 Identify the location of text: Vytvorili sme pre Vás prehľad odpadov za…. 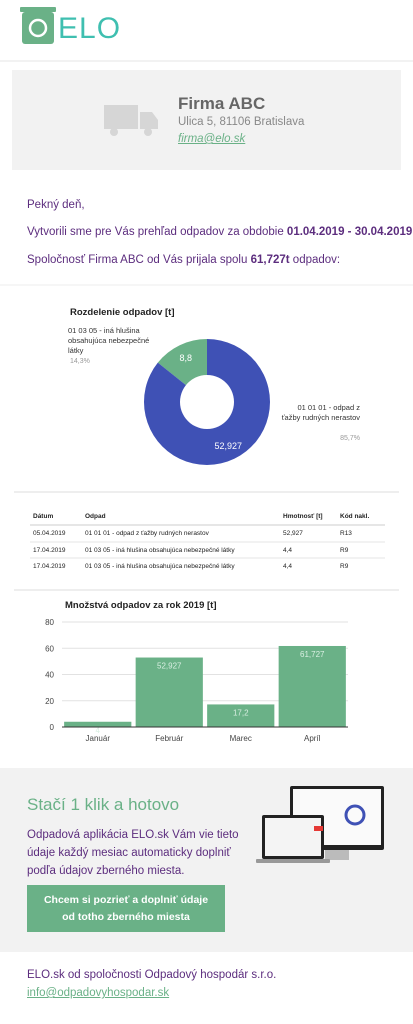
(155, 232).